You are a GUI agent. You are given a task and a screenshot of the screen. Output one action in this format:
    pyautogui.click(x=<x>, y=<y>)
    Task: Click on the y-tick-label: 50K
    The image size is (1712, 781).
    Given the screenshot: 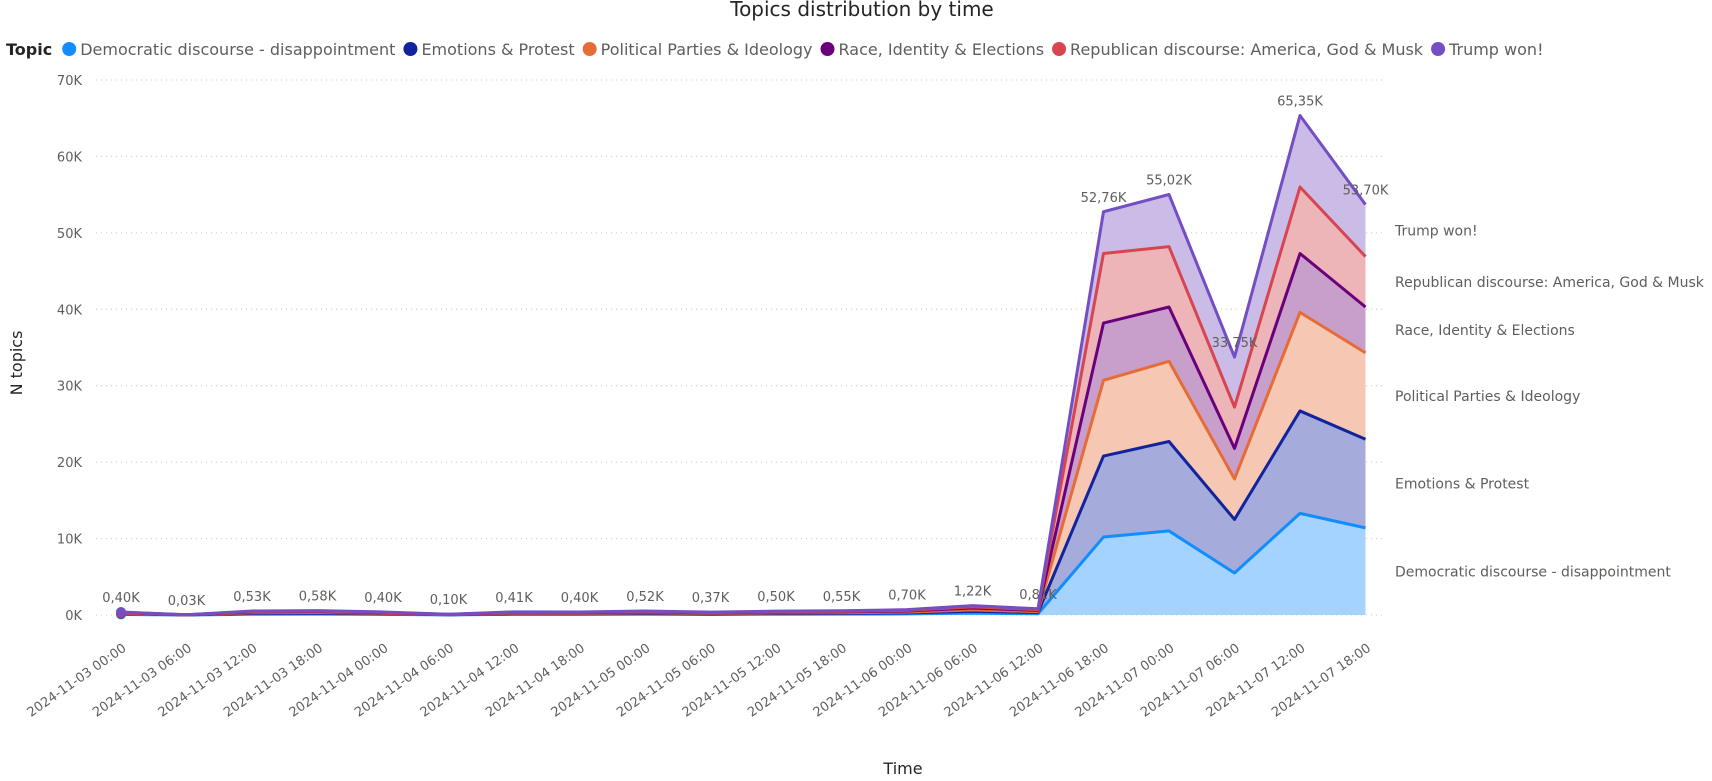 What is the action you would take?
    pyautogui.click(x=70, y=234)
    